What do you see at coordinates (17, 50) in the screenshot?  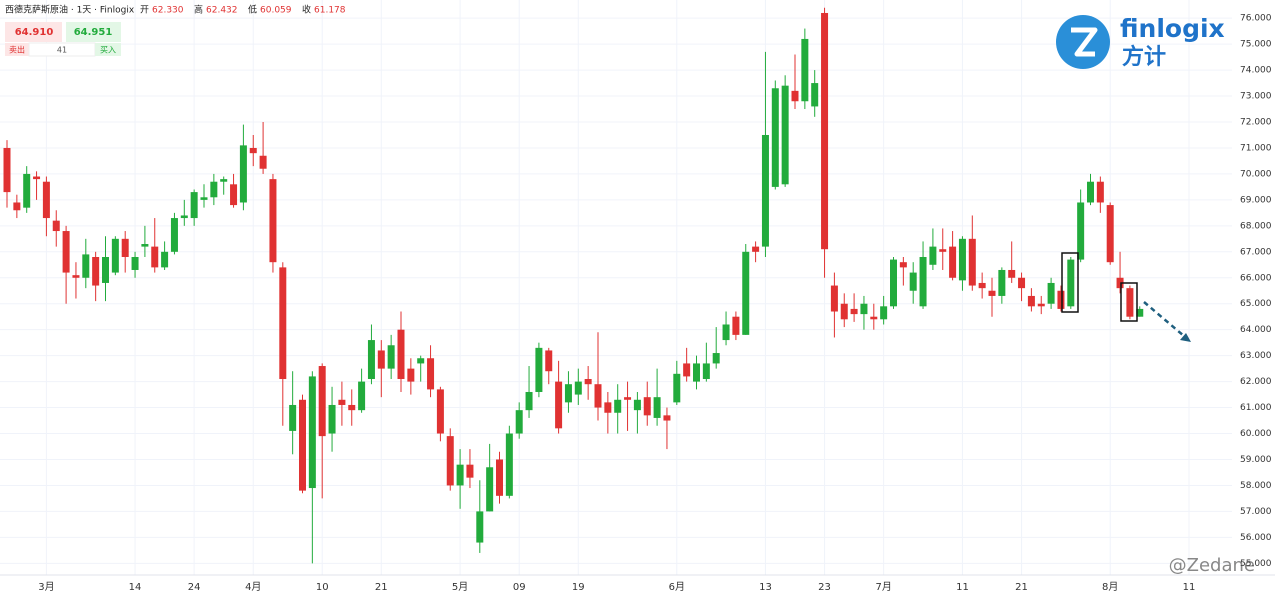 I see `sell-label: 卖出` at bounding box center [17, 50].